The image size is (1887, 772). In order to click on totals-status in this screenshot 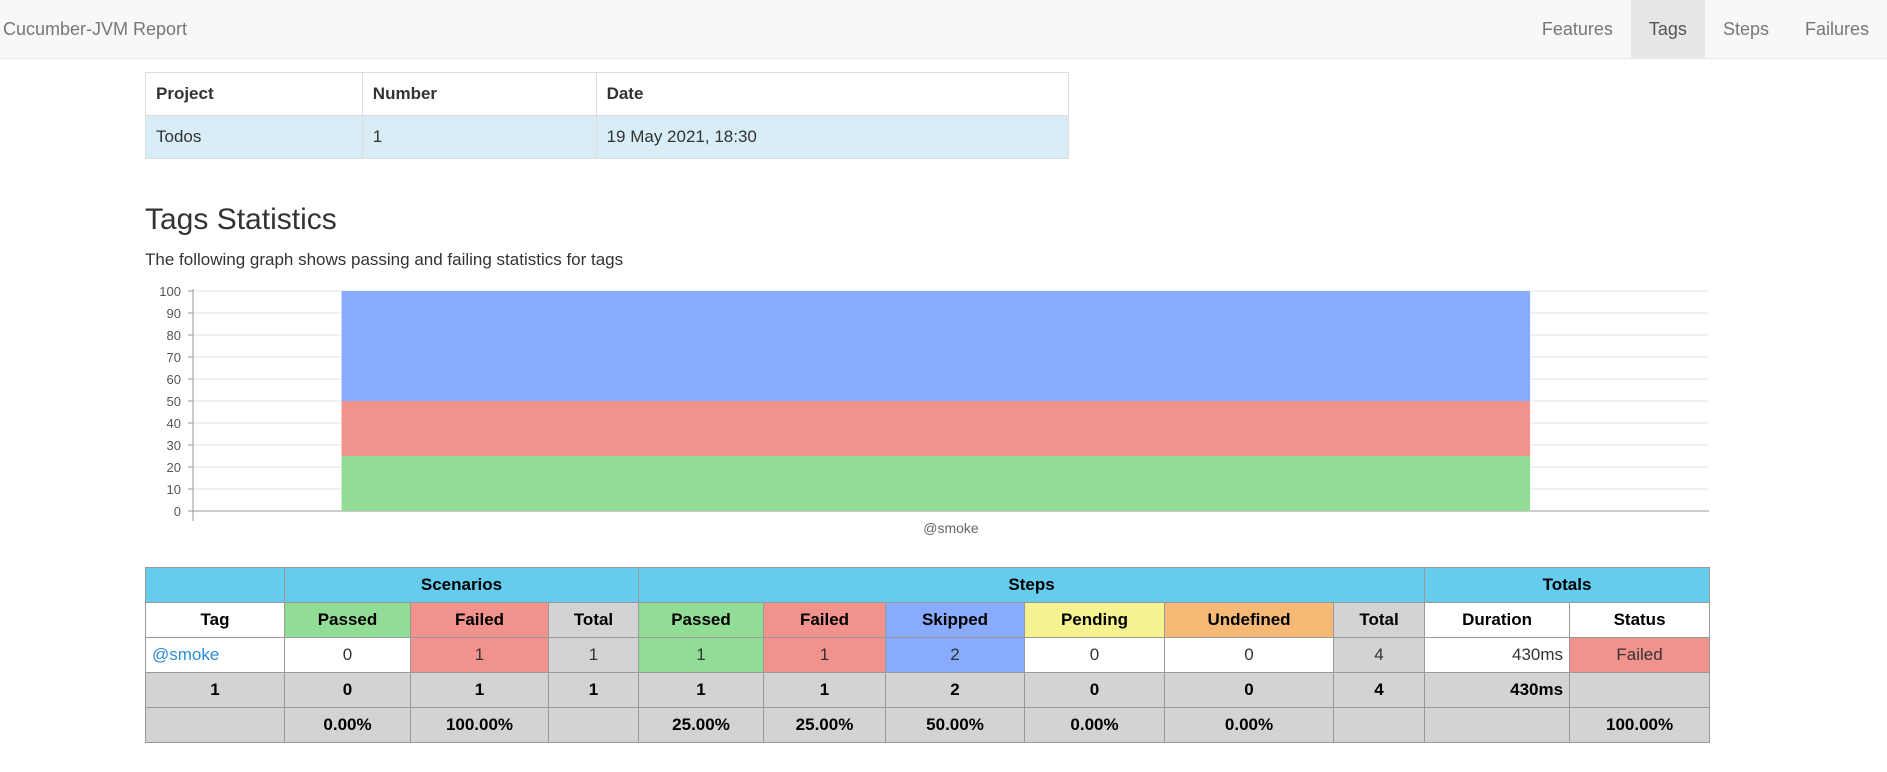, I will do `click(1640, 690)`.